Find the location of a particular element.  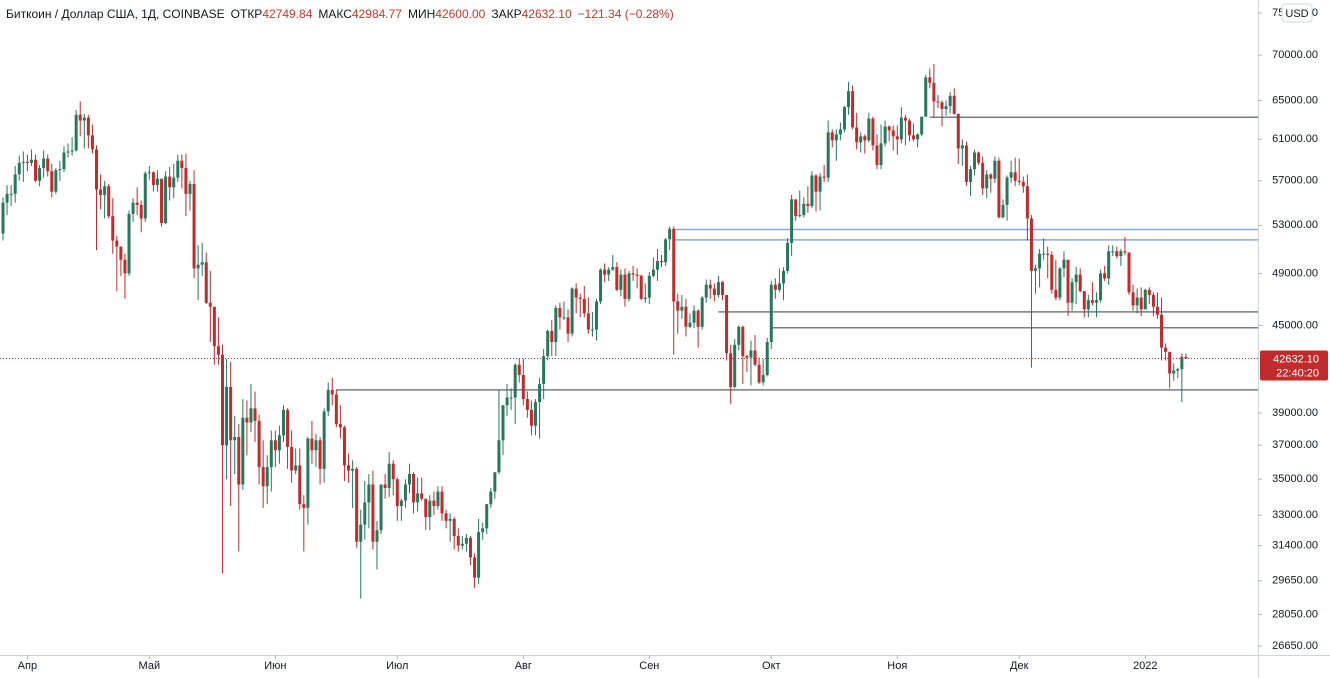

y-tick-label: 49000.00 is located at coordinates (1295, 273).